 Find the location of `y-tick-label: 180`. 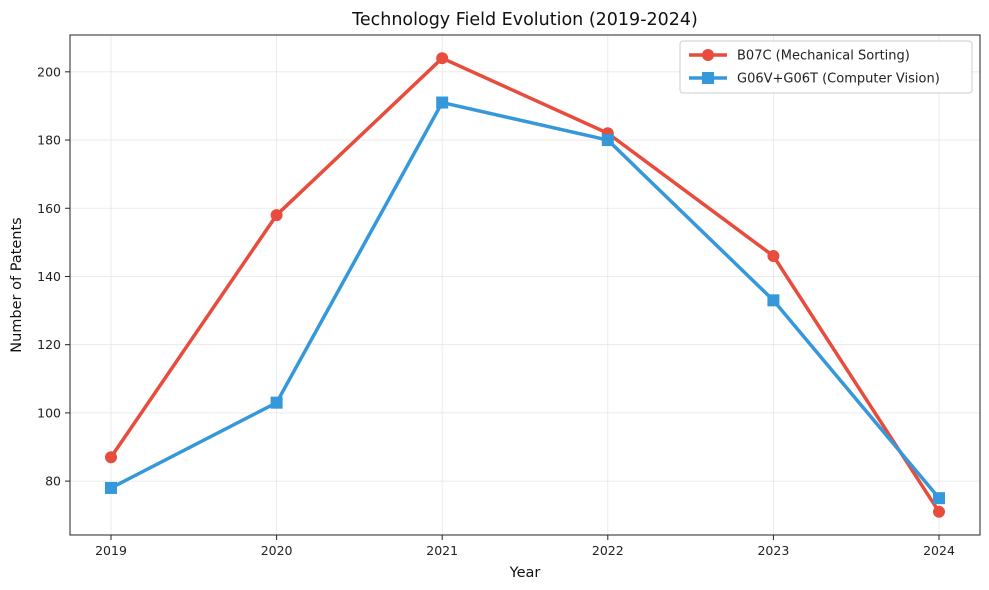

y-tick-label: 180 is located at coordinates (49, 140).